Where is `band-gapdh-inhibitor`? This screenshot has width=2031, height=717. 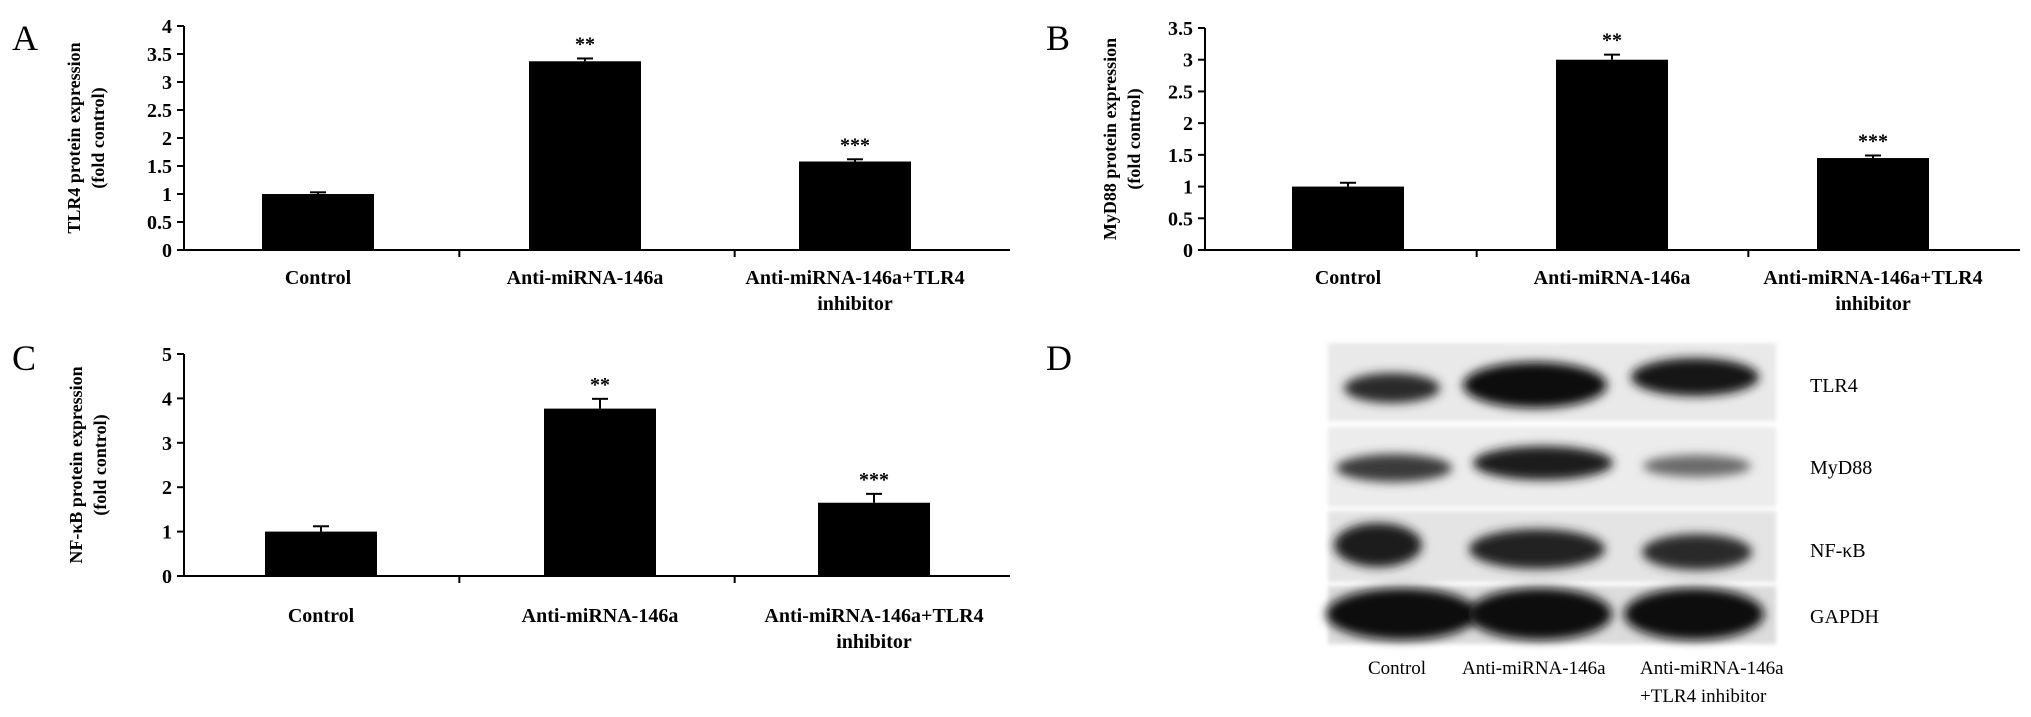 band-gapdh-inhibitor is located at coordinates (1694, 614).